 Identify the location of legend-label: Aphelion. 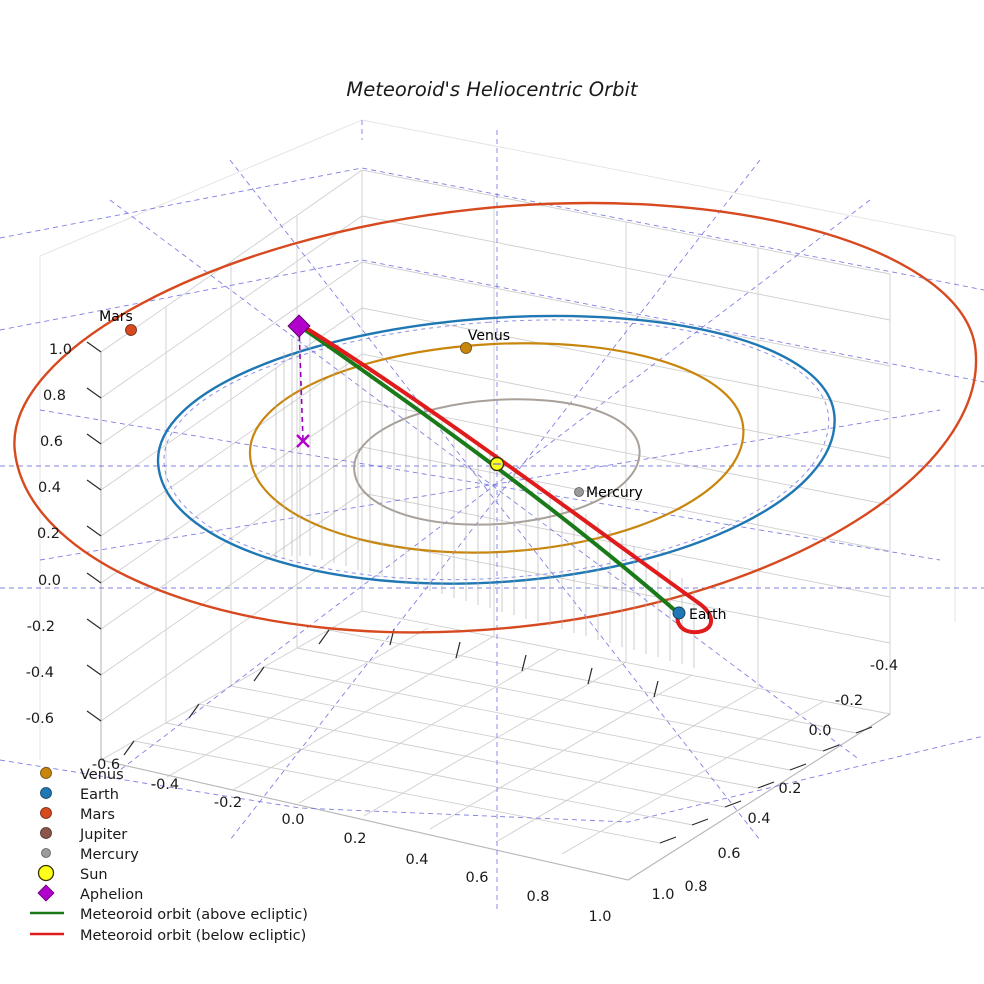
(111, 895).